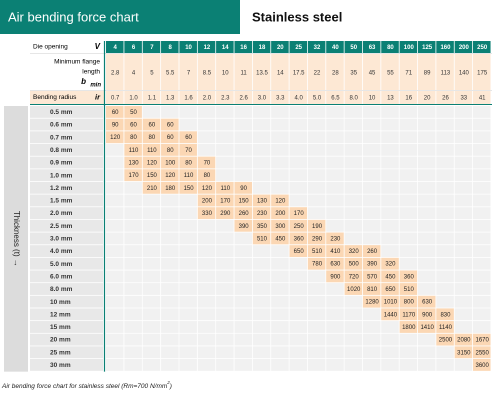  What do you see at coordinates (464, 48) in the screenshot?
I see `die-opening: 200` at bounding box center [464, 48].